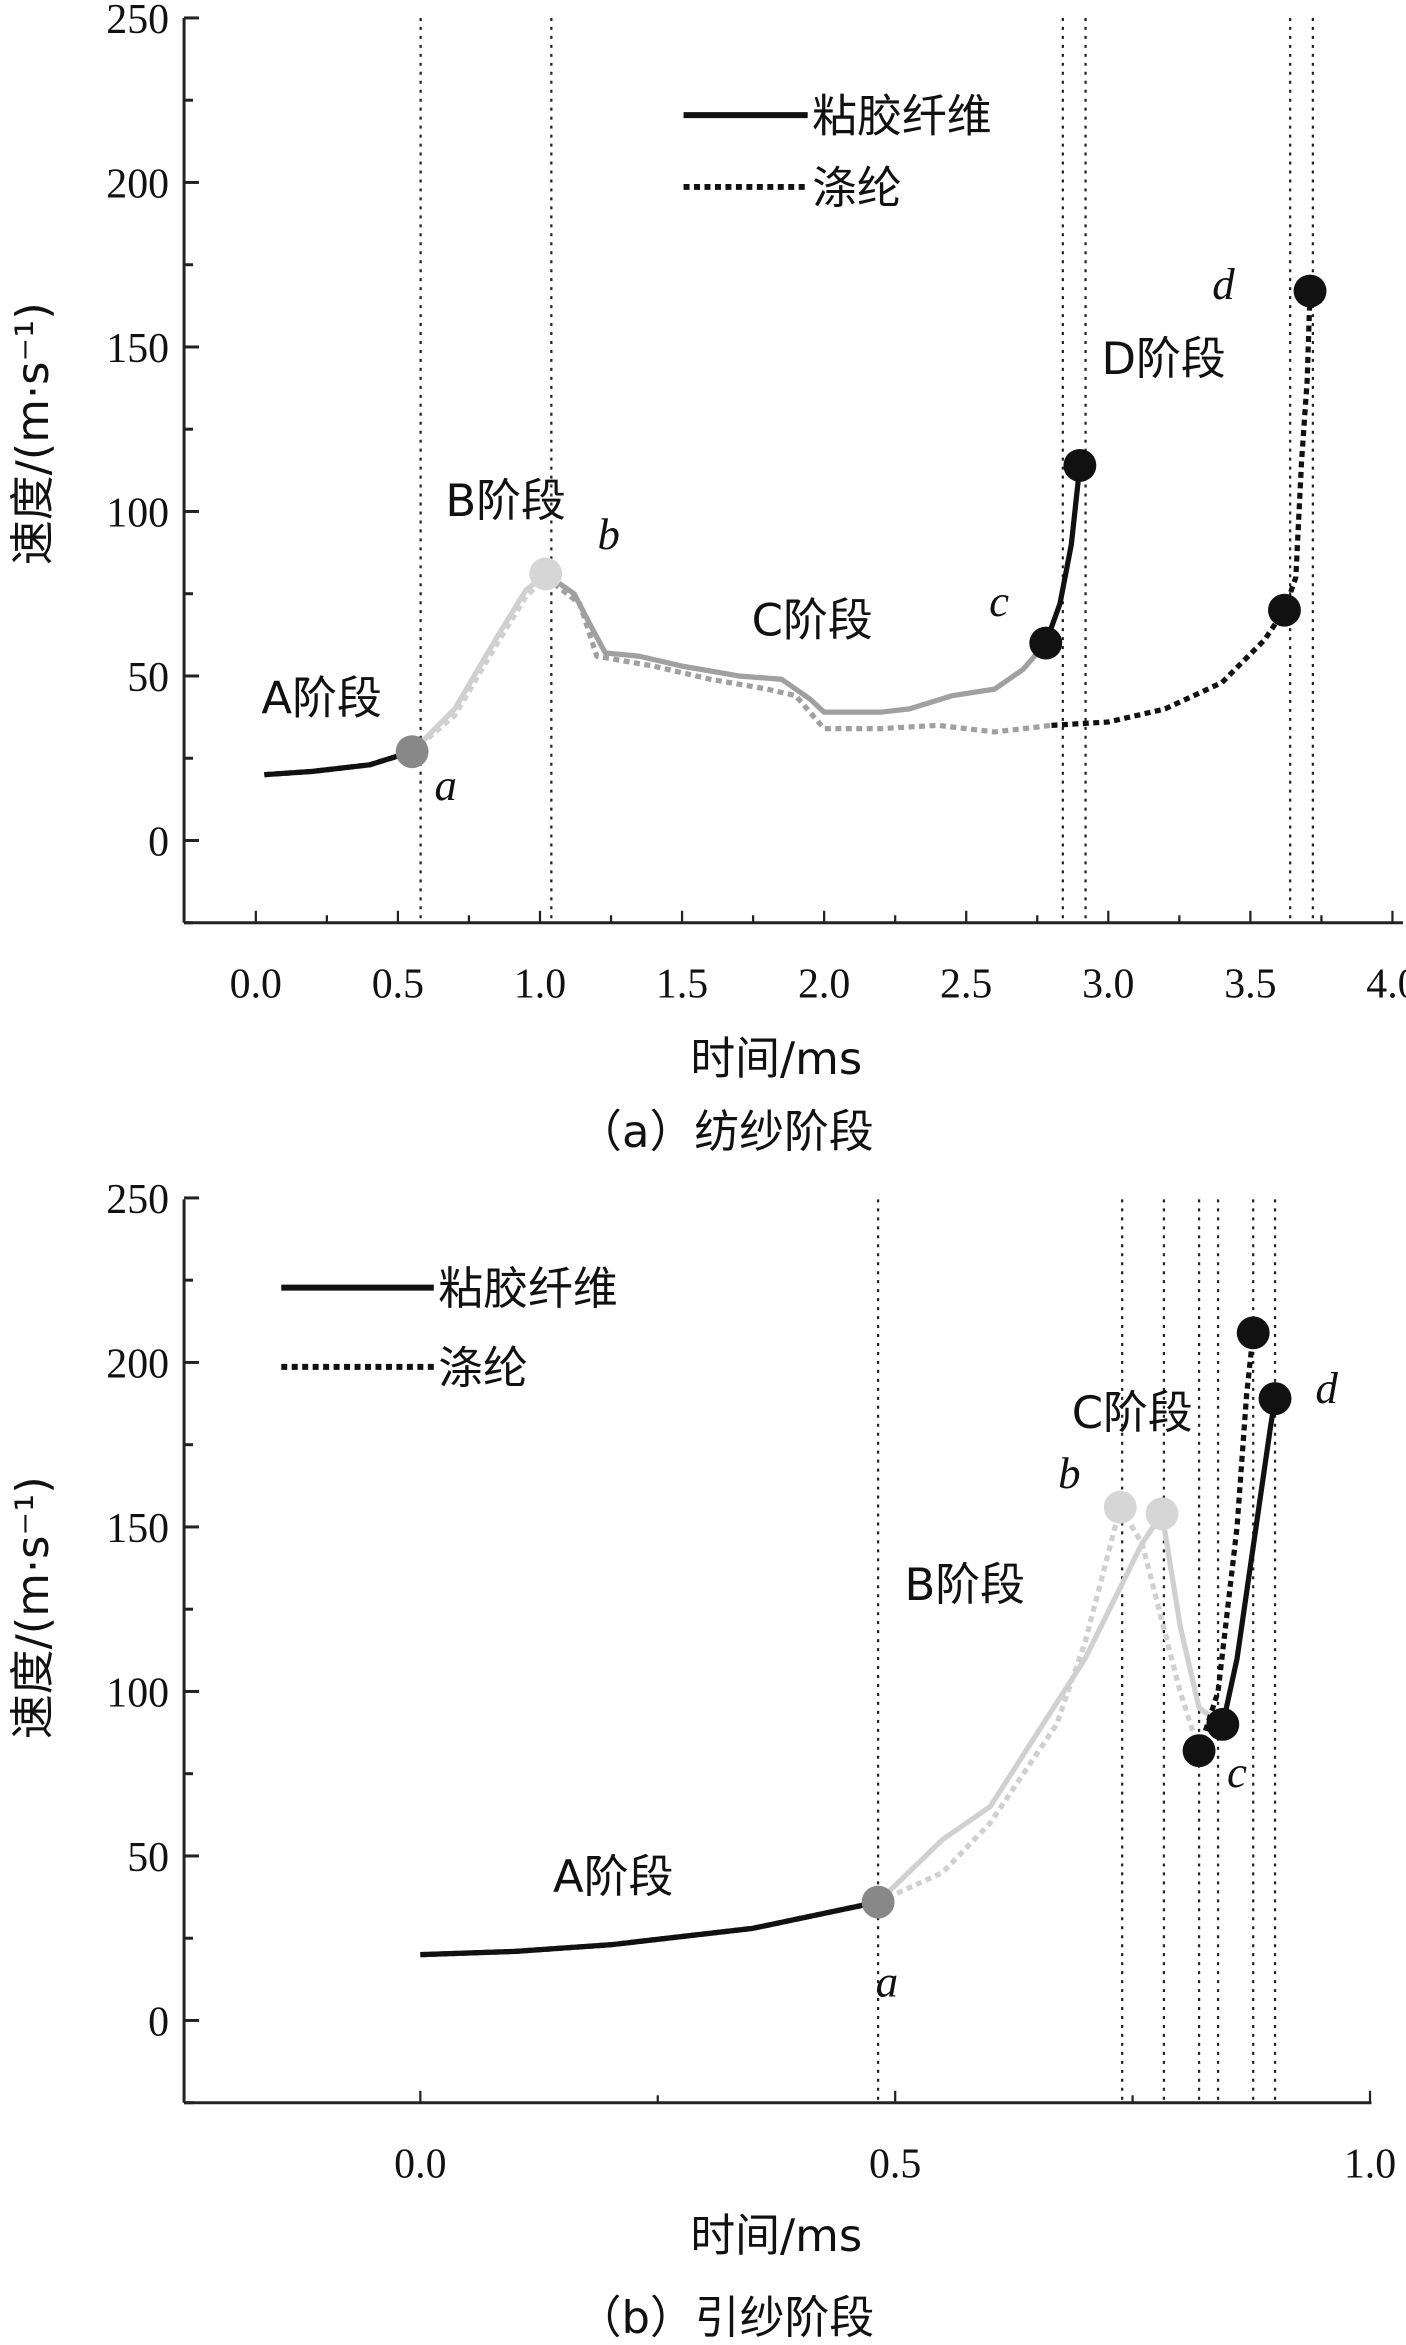  Describe the element at coordinates (966, 985) in the screenshot. I see `x-tick-label: 2.5` at that location.